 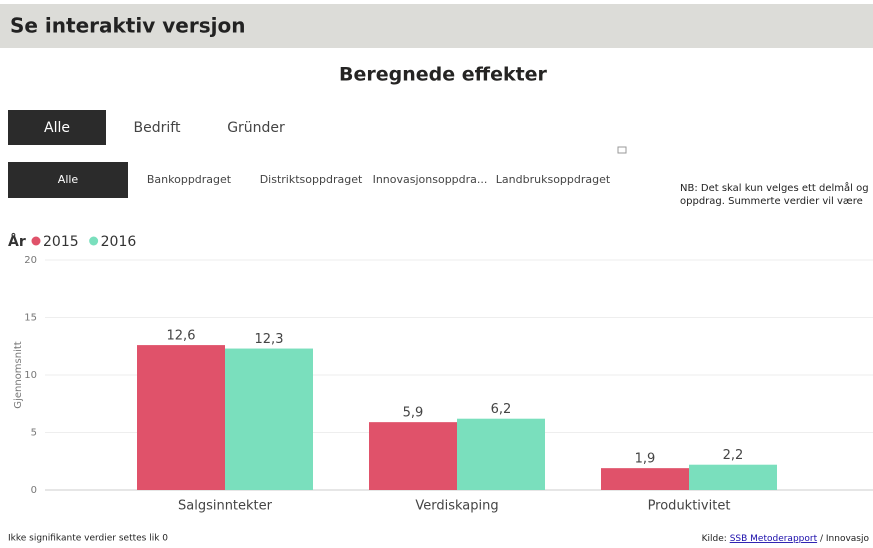 What do you see at coordinates (714, 539) in the screenshot?
I see `source-prefix: Kilde:` at bounding box center [714, 539].